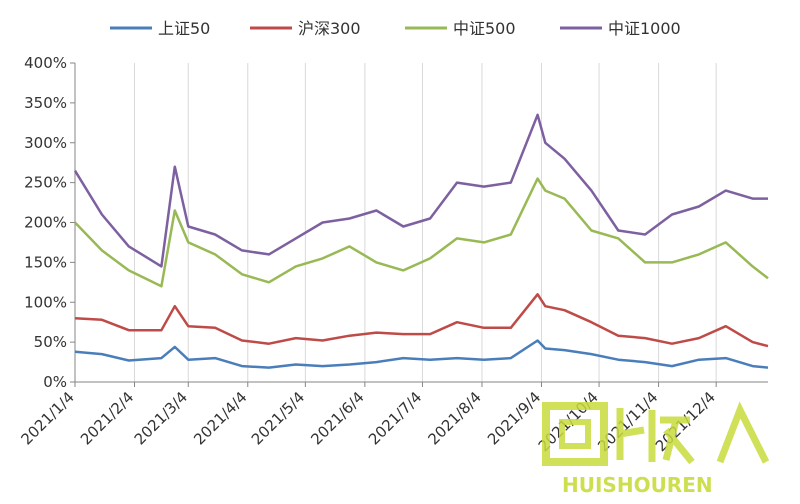 The height and width of the screenshot is (504, 800). Describe the element at coordinates (278, 418) in the screenshot. I see `x-tick-label: 2021/5/4` at that location.